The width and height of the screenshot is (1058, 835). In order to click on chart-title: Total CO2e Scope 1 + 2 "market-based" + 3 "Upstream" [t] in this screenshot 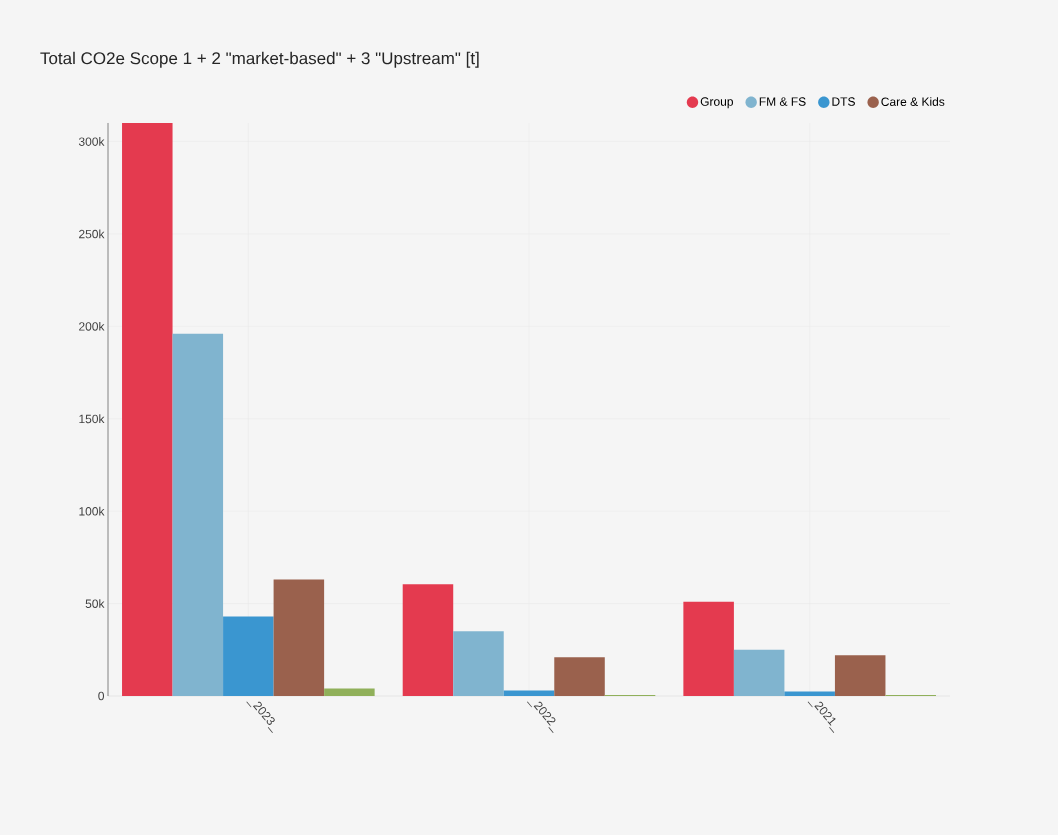, I will do `click(259, 59)`.